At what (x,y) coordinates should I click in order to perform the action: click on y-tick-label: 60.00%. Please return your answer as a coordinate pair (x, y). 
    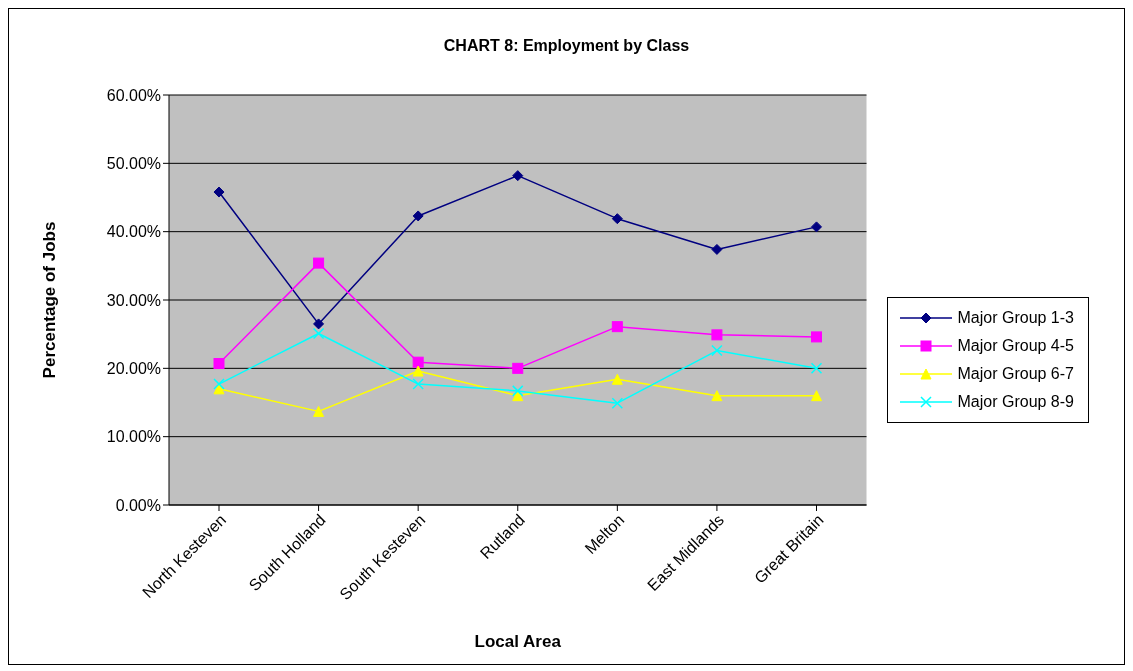
    Looking at the image, I should click on (133, 95).